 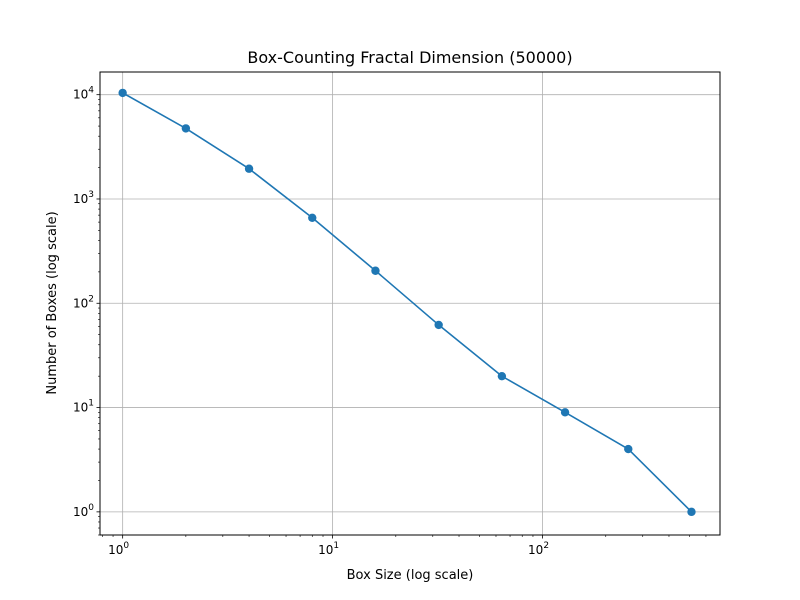 I want to click on y-tick-label-exponent: 1, so click(x=91, y=404).